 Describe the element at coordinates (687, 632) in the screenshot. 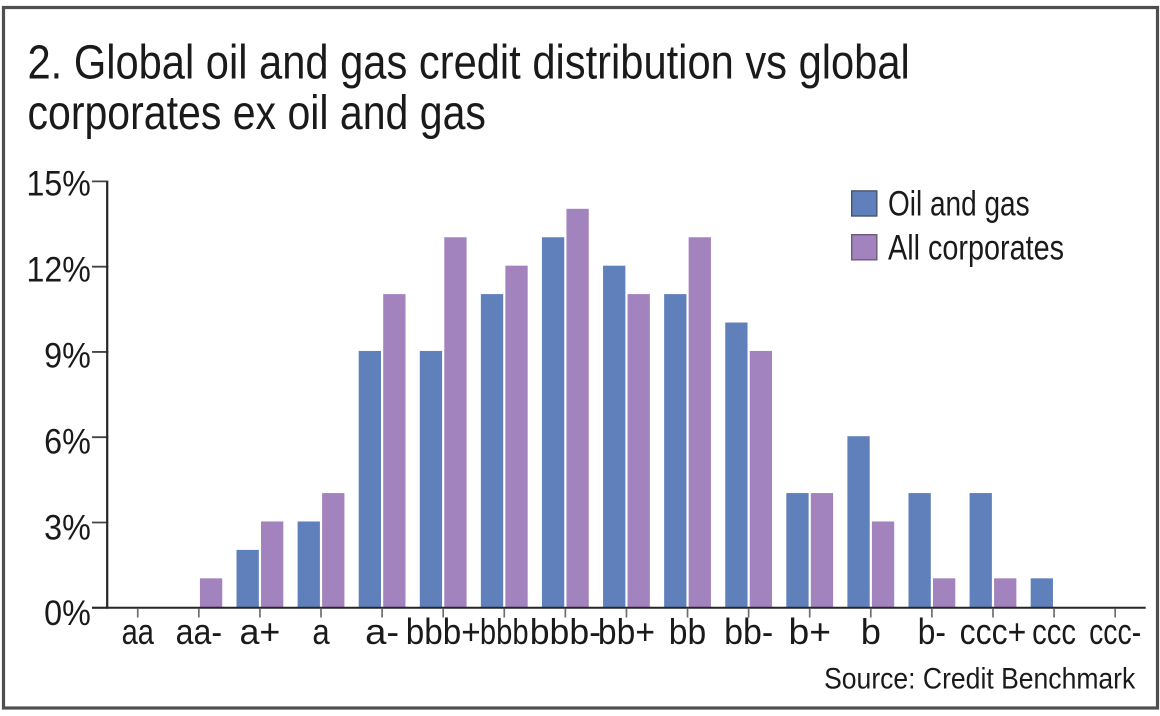

I see `svg-text: bb` at that location.